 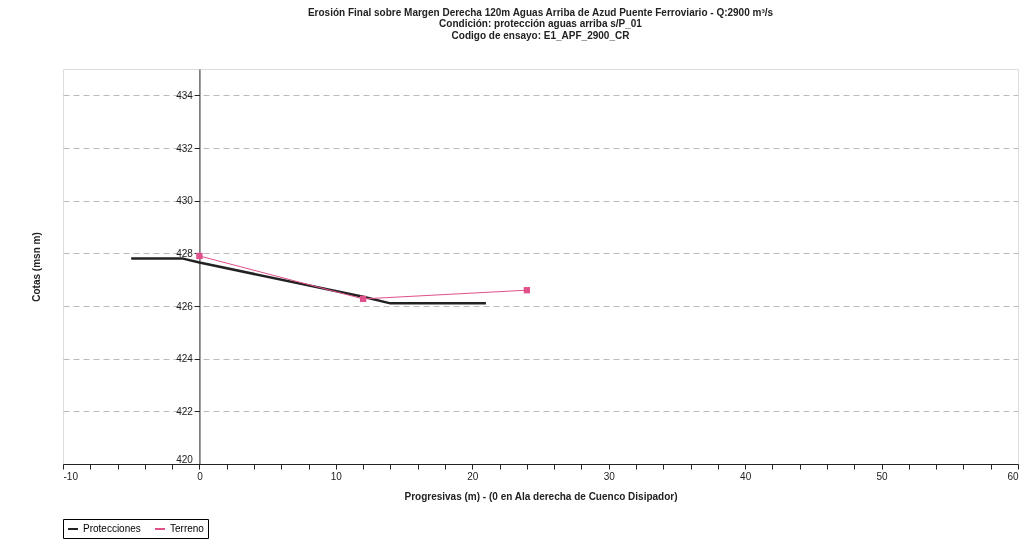 What do you see at coordinates (185, 95) in the screenshot?
I see `y-tick-label: 434` at bounding box center [185, 95].